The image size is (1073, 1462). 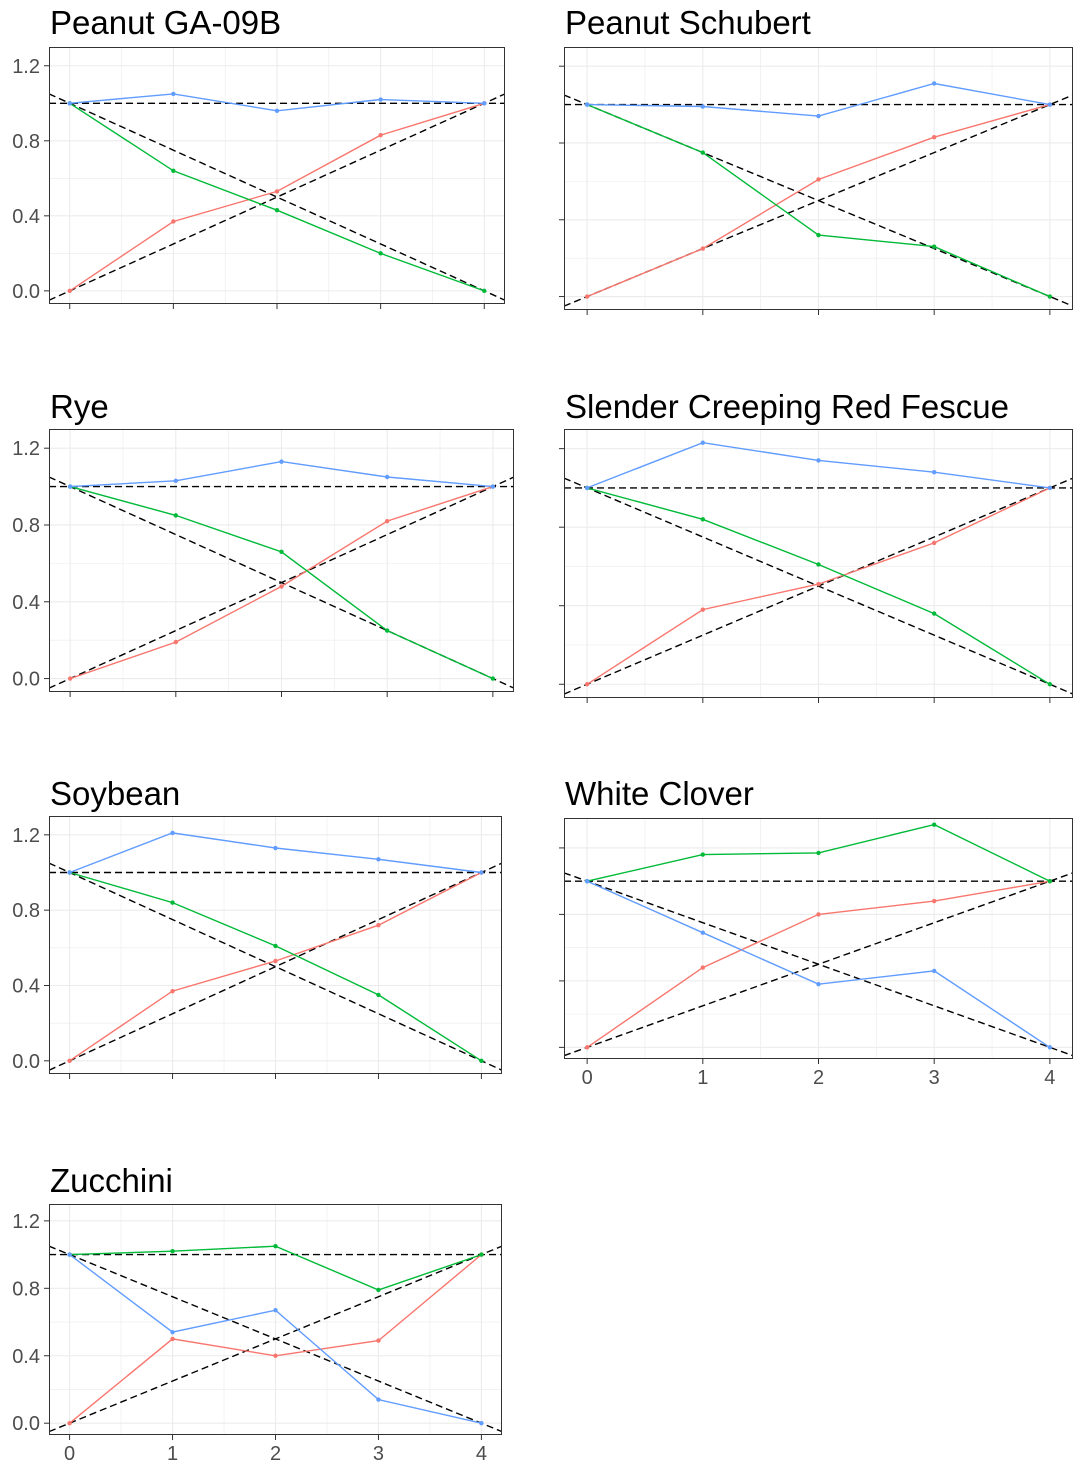 I want to click on series-red, so click(x=818, y=586).